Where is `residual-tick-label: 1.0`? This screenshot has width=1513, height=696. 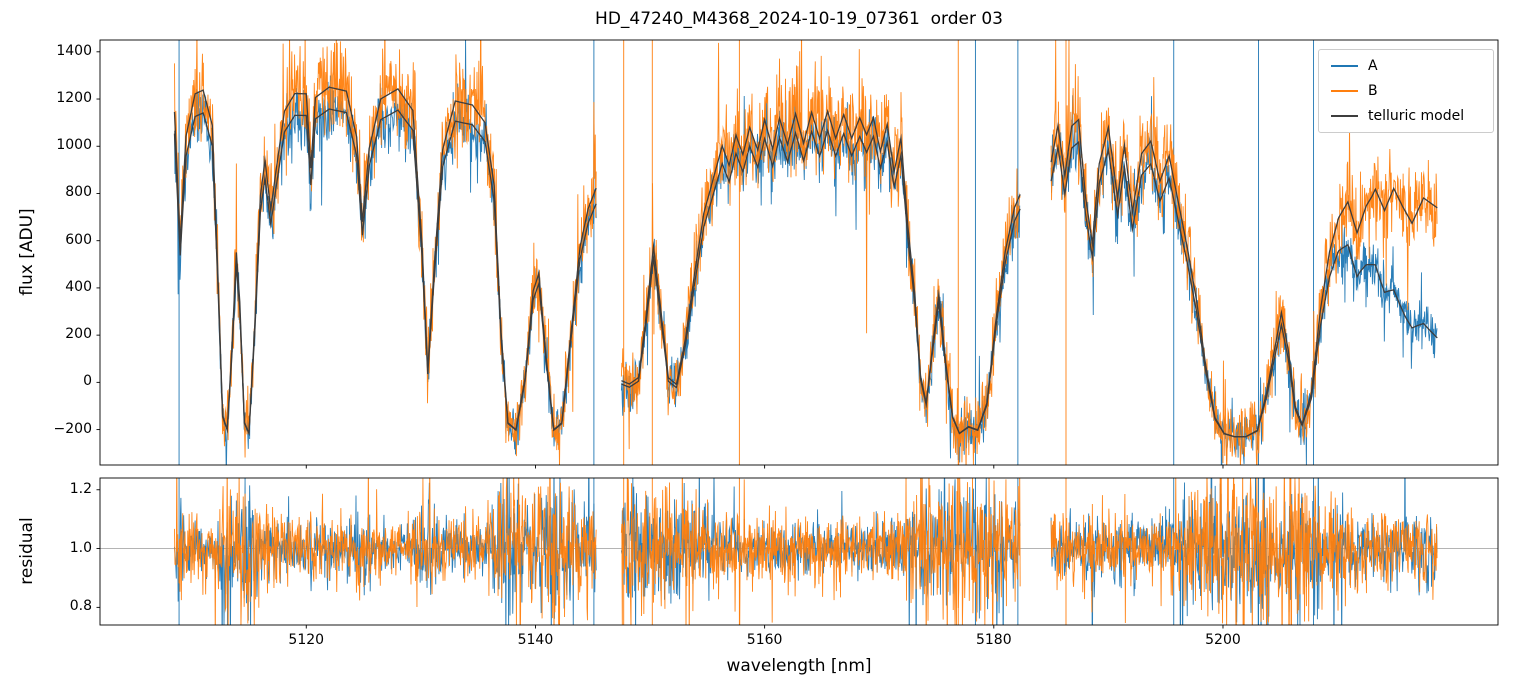
residual-tick-label: 1.0 is located at coordinates (80, 547).